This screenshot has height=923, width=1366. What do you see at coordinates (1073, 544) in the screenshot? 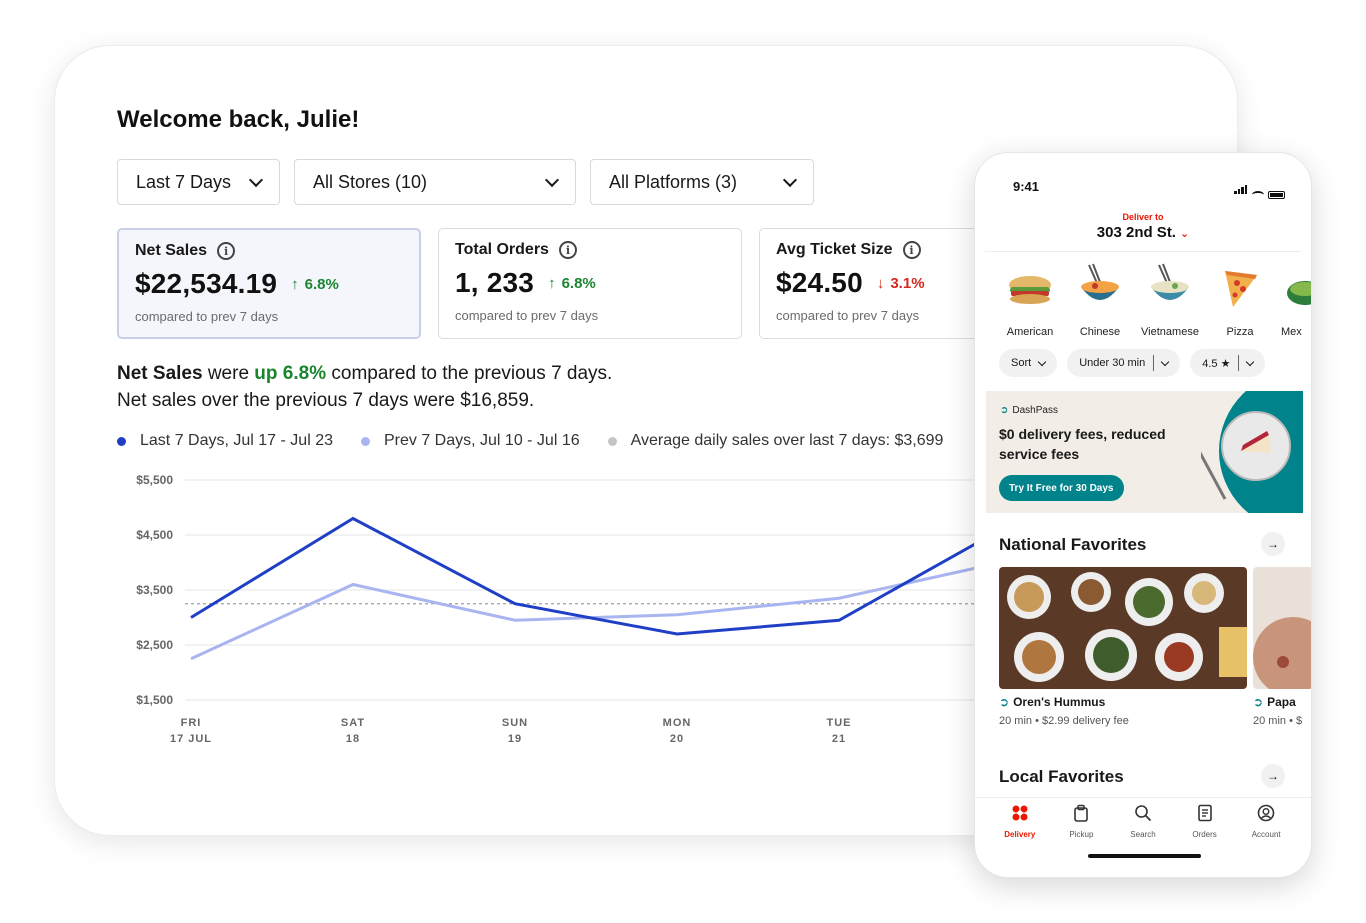
I see `national-favorites-title: National Favorites` at bounding box center [1073, 544].